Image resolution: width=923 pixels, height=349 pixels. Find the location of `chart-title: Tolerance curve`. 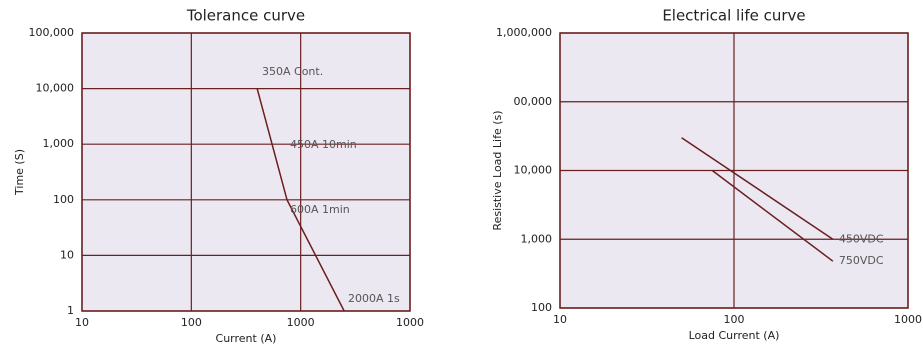

chart-title: Tolerance curve is located at coordinates (245, 16).